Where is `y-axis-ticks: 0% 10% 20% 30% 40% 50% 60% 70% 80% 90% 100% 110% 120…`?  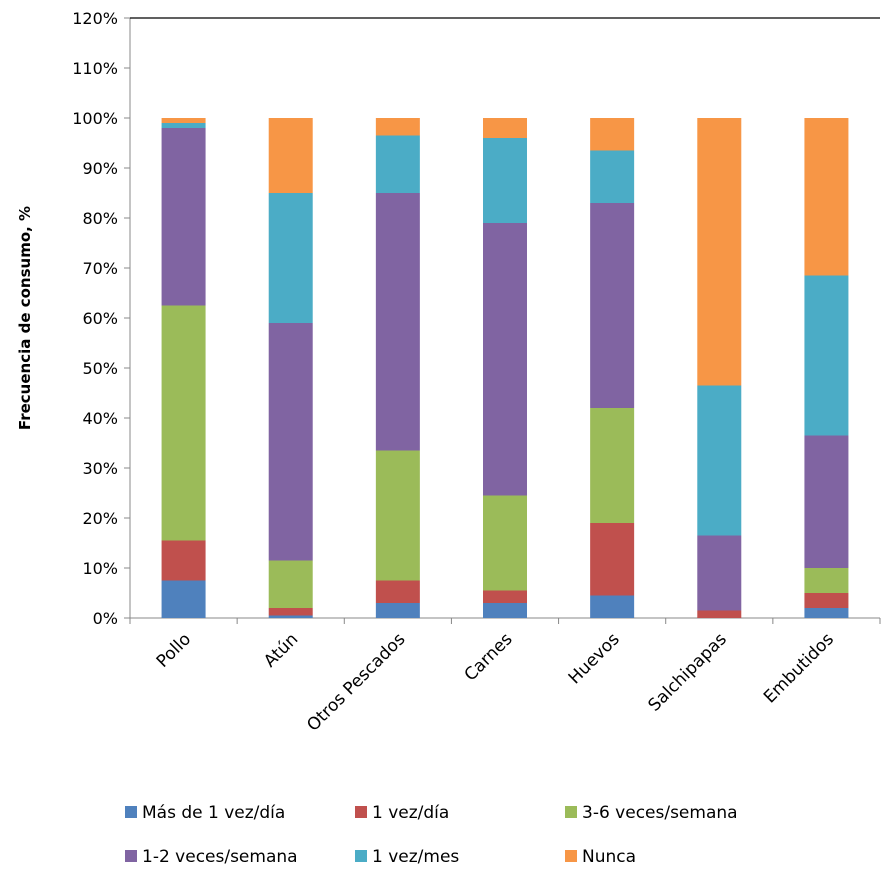 y-axis-ticks: 0% 10% 20% 30% 40% 50% 60% 70% 80% 90% 100% 110% 120… is located at coordinates (101, 318).